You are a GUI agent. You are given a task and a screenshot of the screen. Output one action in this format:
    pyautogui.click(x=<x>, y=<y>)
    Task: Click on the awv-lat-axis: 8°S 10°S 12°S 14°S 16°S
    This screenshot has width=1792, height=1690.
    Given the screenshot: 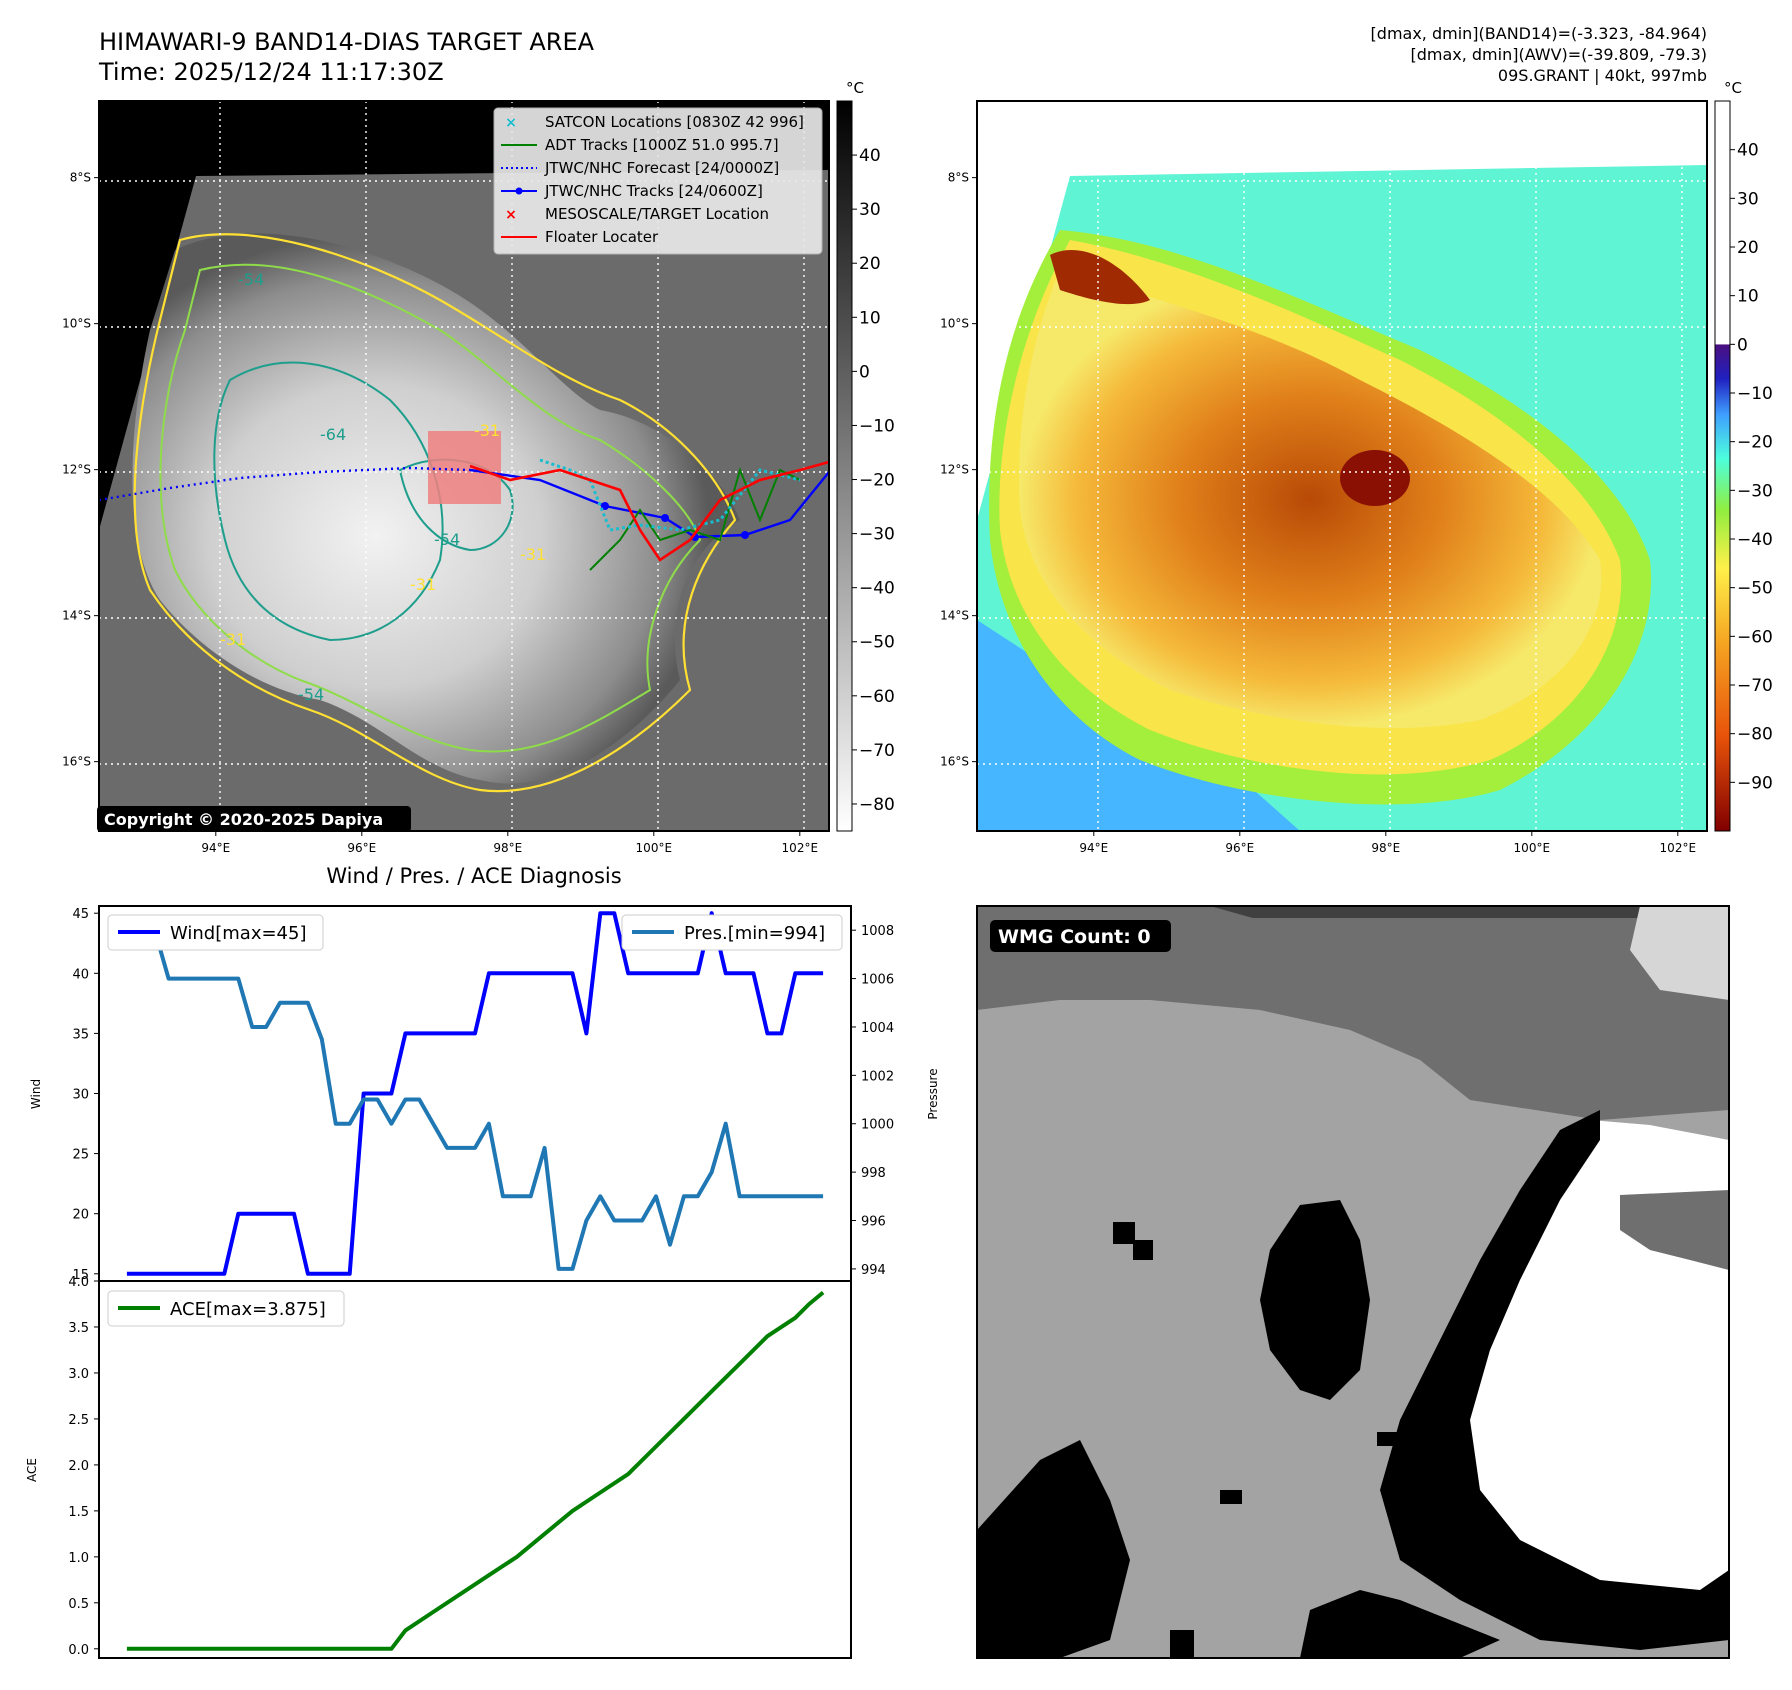 What is the action you would take?
    pyautogui.click(x=958, y=470)
    